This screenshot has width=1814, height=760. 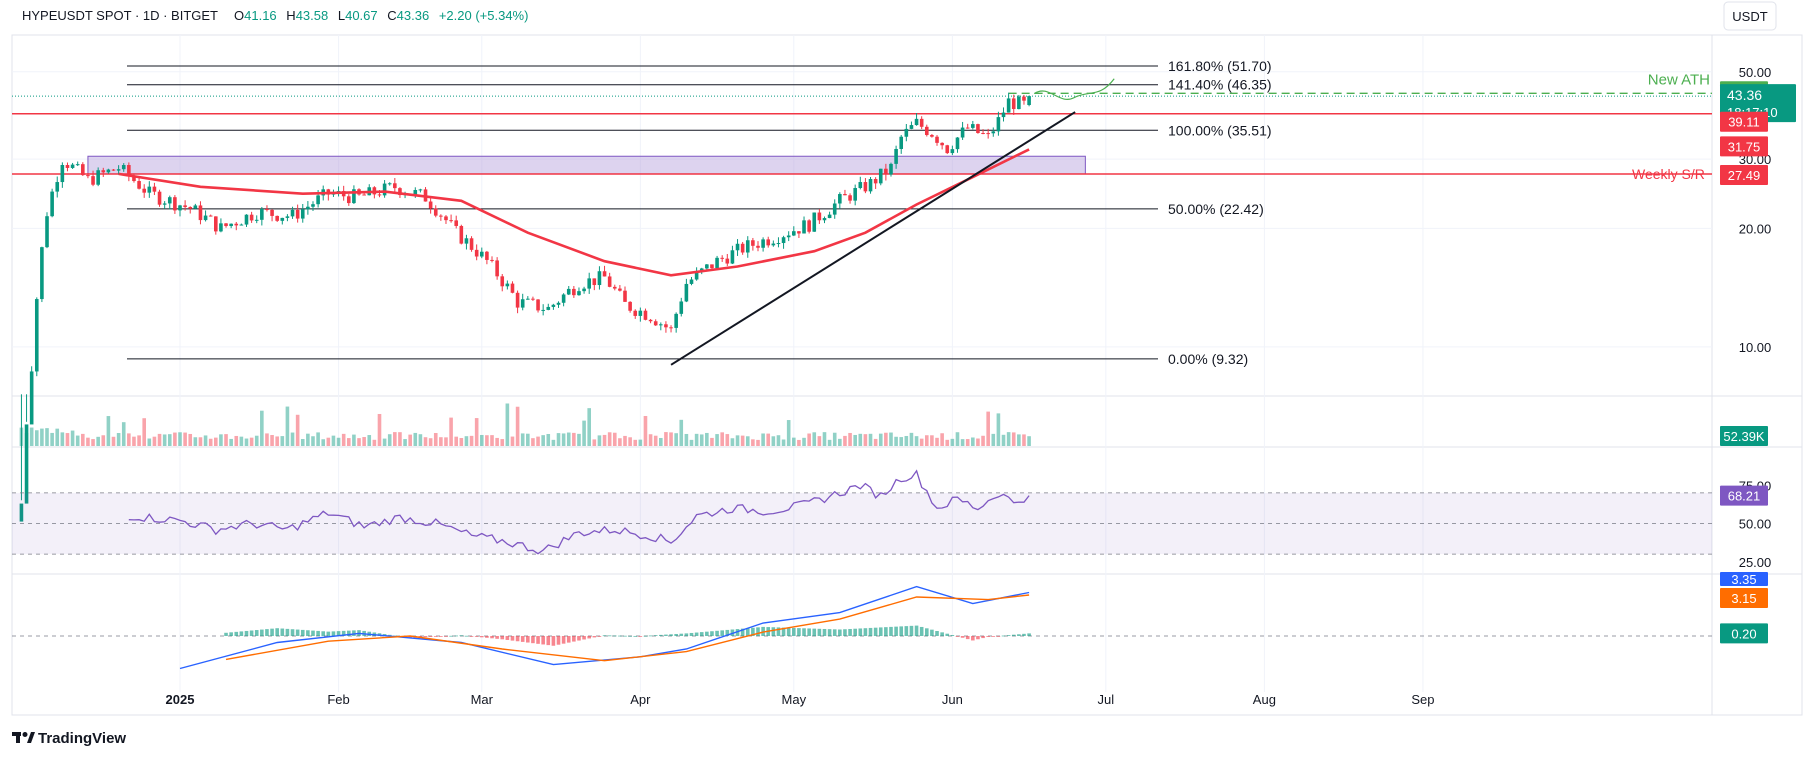 I want to click on trendline, so click(x=873, y=238).